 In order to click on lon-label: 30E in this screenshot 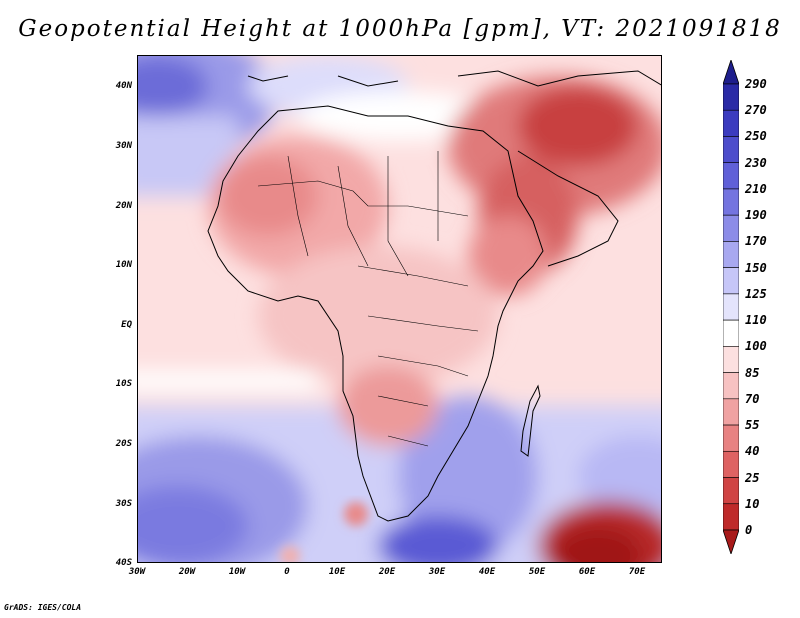, I will do `click(437, 572)`.